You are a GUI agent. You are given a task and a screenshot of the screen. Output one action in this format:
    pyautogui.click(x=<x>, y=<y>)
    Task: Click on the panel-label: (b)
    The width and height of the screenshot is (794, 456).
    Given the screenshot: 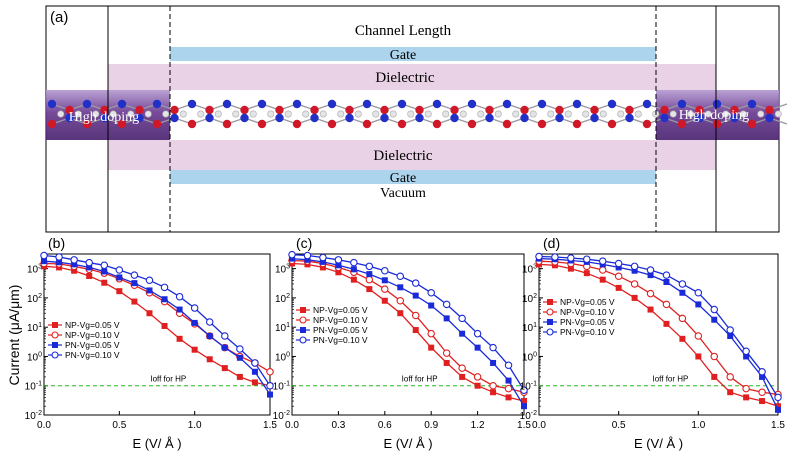 What is the action you would take?
    pyautogui.click(x=56, y=243)
    